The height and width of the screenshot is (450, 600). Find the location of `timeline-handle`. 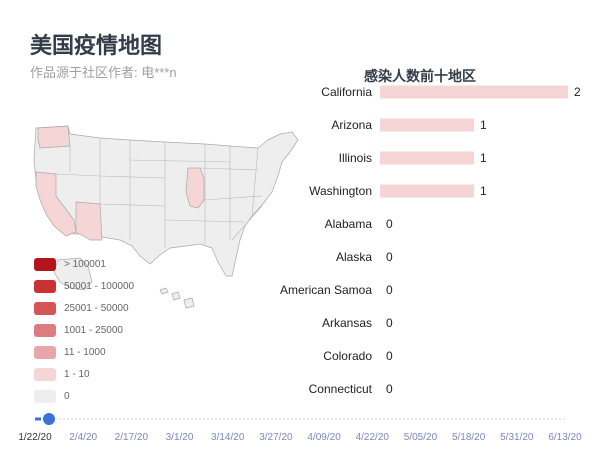

timeline-handle is located at coordinates (49, 419).